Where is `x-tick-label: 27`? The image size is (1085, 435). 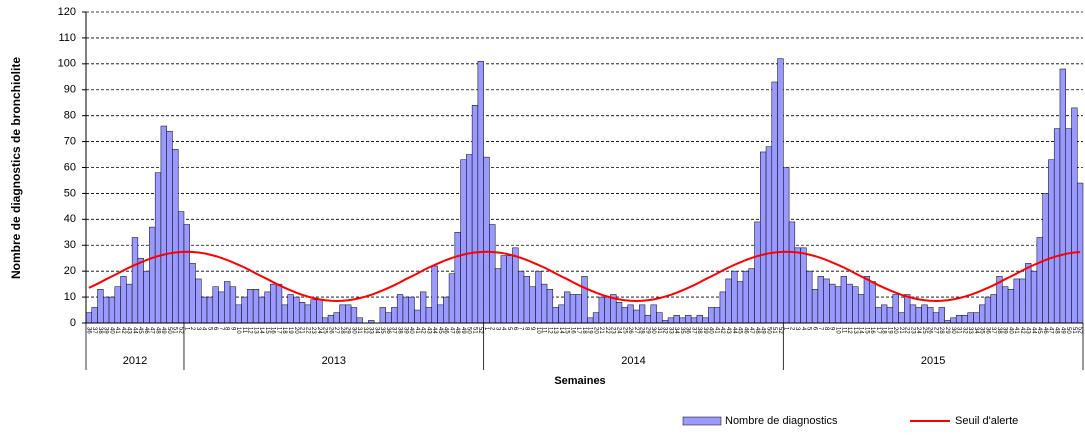 x-tick-label: 27 is located at coordinates (935, 330).